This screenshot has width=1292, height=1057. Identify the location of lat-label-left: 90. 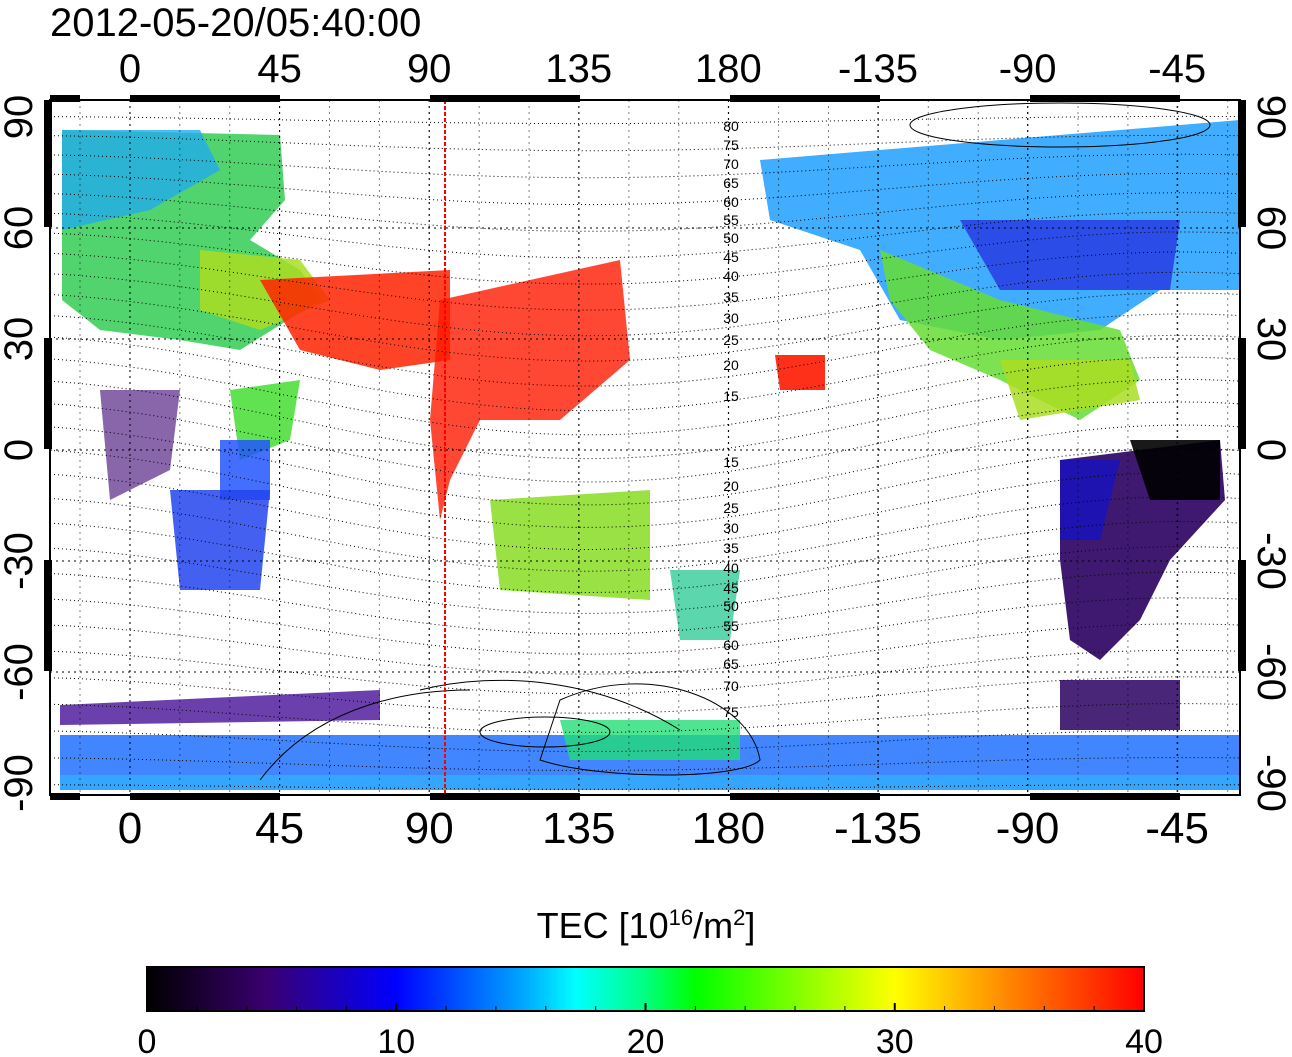
(20, 117).